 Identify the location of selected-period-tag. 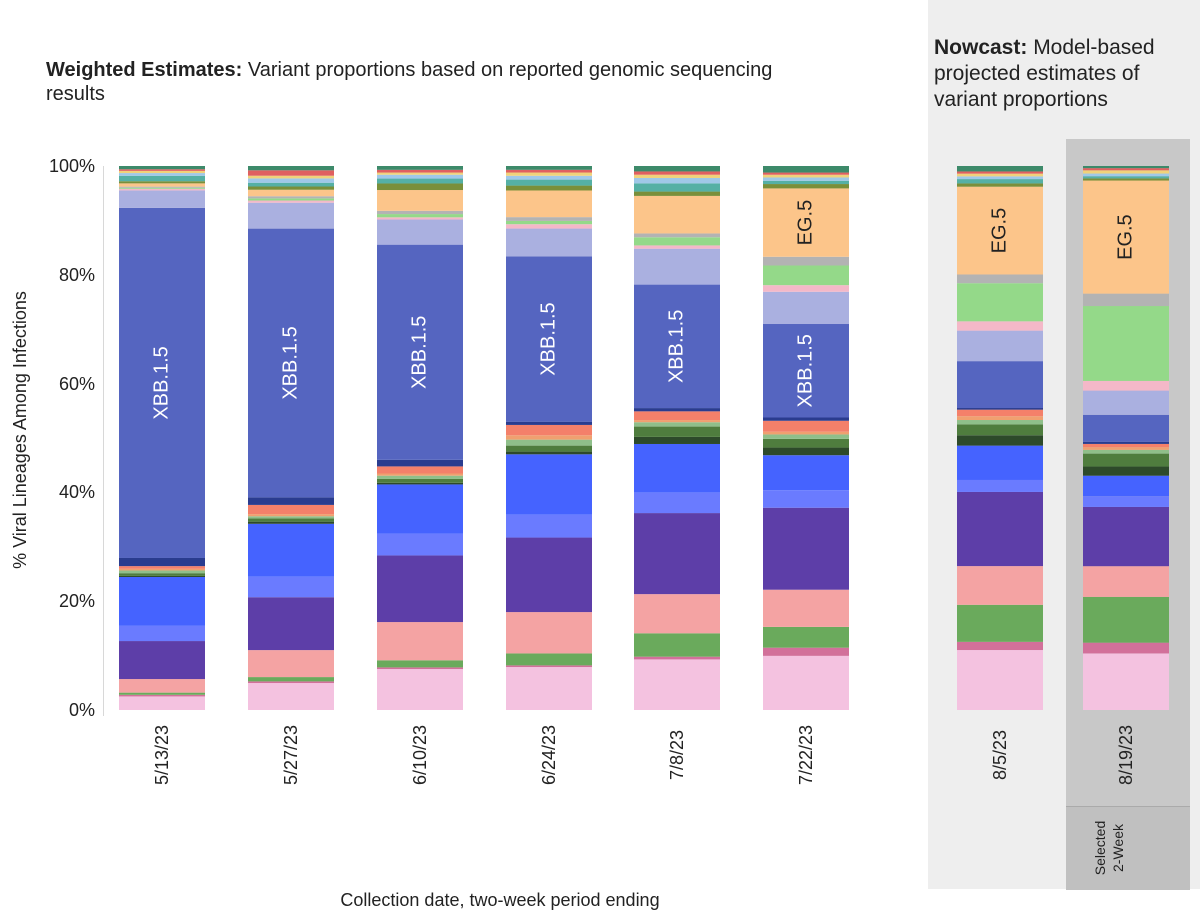
(1128, 848).